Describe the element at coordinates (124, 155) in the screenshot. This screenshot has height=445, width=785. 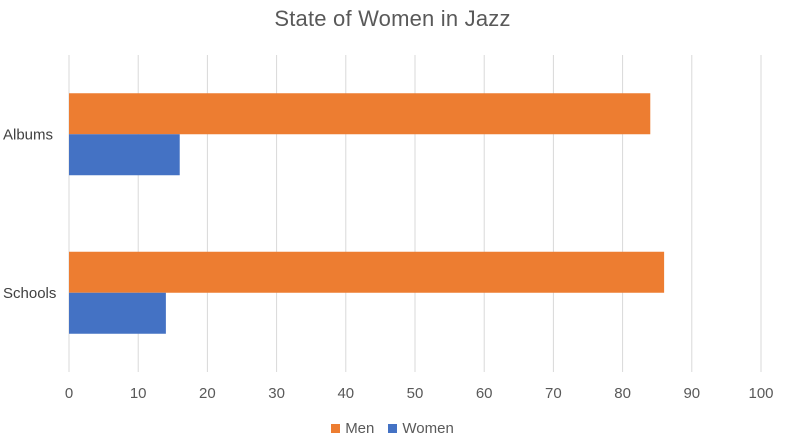
I see `bar-women-albums` at that location.